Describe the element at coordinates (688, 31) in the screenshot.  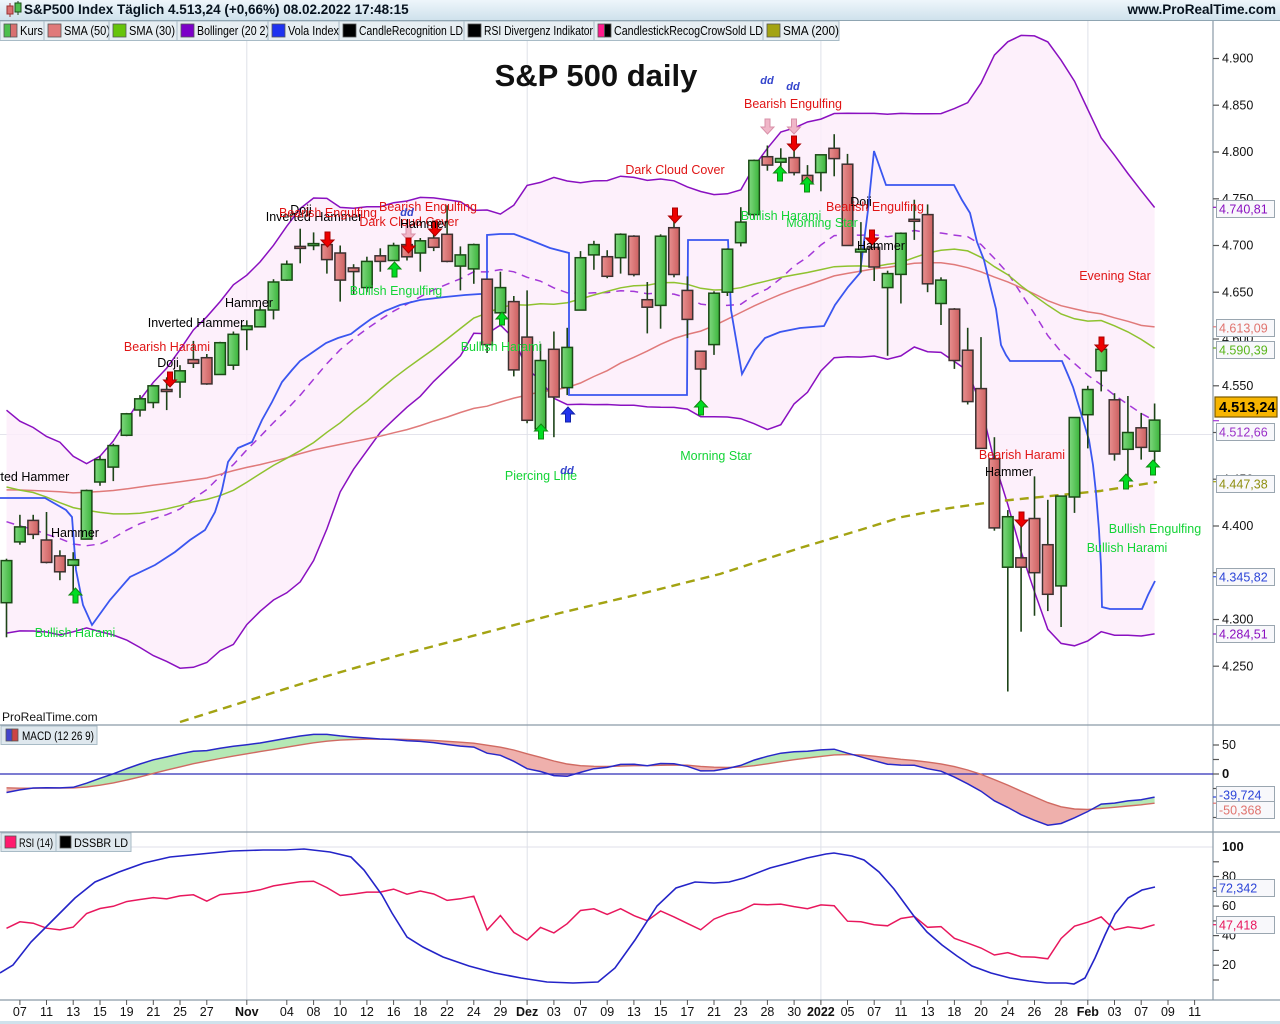
I see `svg-text: CandlestickRecogCrowSold LD` at that location.